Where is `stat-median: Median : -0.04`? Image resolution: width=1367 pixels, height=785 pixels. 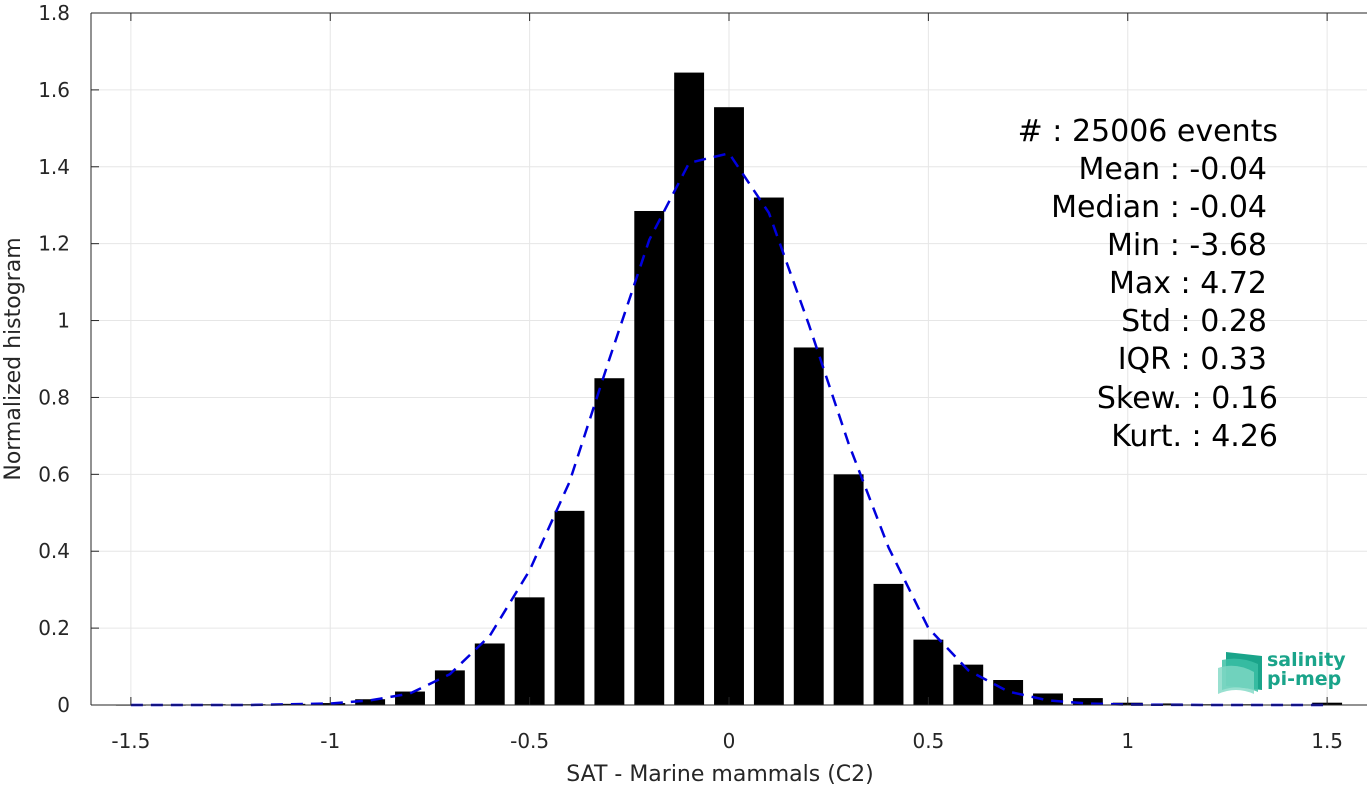 stat-median: Median : -0.04 is located at coordinates (1159, 207).